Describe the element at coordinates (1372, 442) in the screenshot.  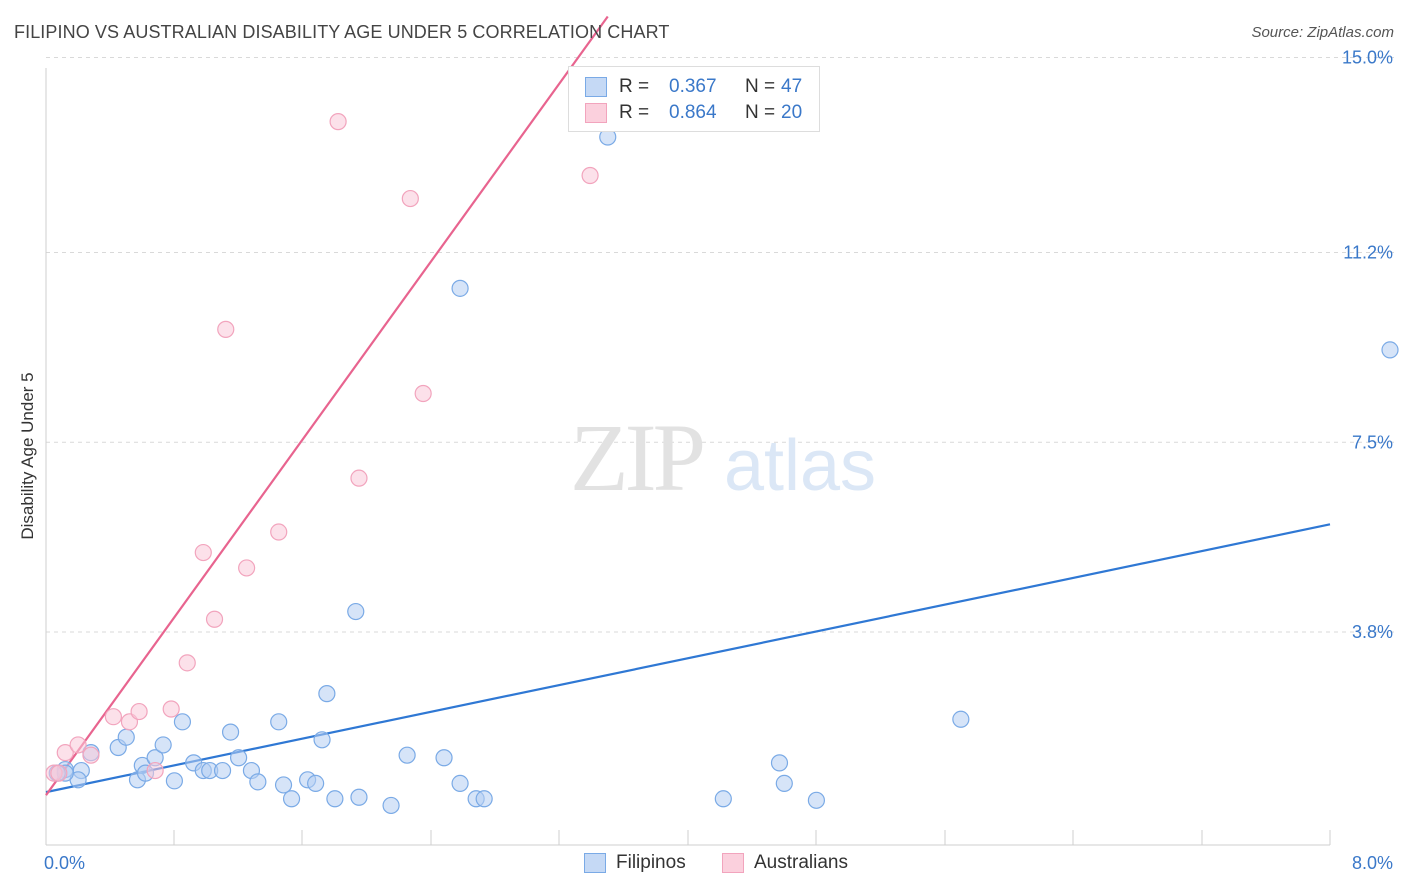
I see `y-tick-label: 7.5%` at that location.